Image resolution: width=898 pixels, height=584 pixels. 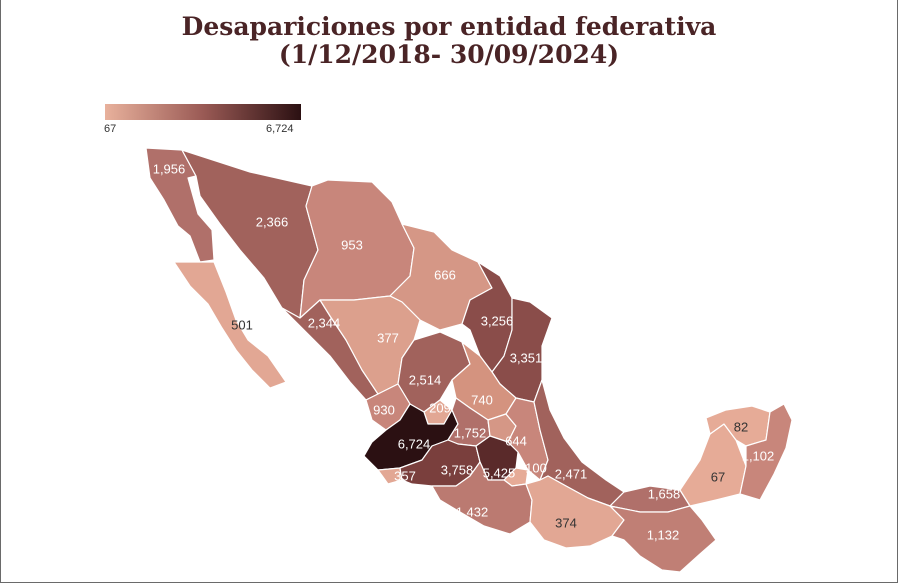 What do you see at coordinates (663, 534) in the screenshot?
I see `label-chiapas: 1,132` at bounding box center [663, 534].